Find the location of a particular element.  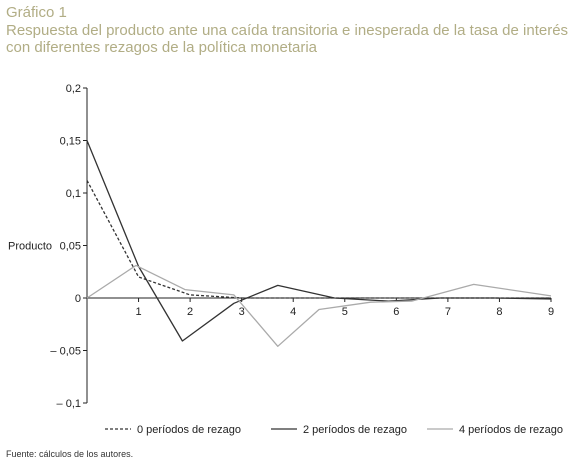

legend-label-0: 0 períodos de rezago is located at coordinates (189, 430).